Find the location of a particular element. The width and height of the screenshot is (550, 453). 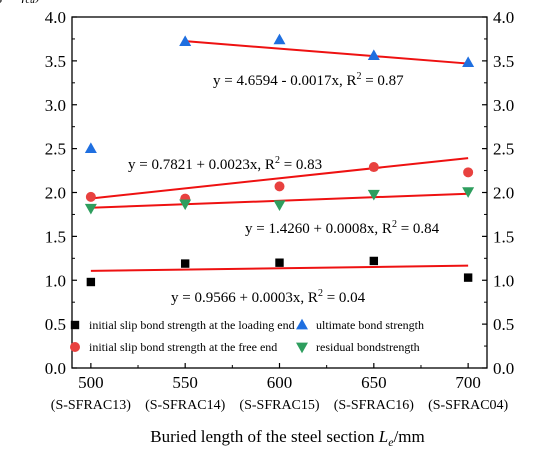

fit-equation-label: y = 1.4260 + 0.0008x, R2 = 0.84 is located at coordinates (342, 228).